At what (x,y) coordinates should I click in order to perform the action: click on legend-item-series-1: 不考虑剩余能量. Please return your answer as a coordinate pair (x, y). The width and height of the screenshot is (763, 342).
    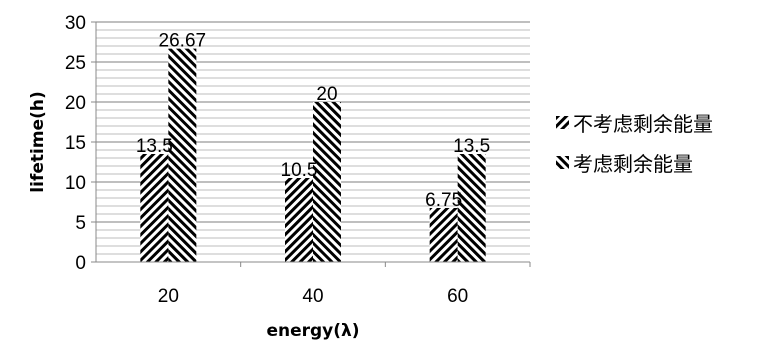
    Looking at the image, I should click on (634, 122).